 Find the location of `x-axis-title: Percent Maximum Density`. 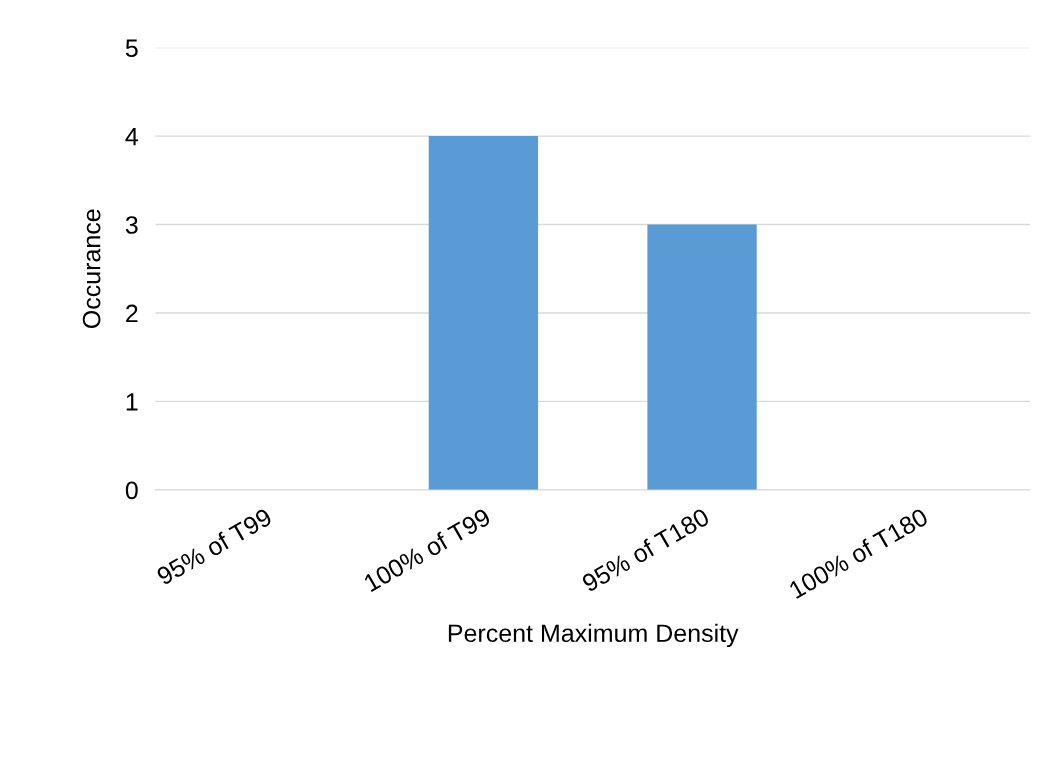

x-axis-title: Percent Maximum Density is located at coordinates (593, 635).